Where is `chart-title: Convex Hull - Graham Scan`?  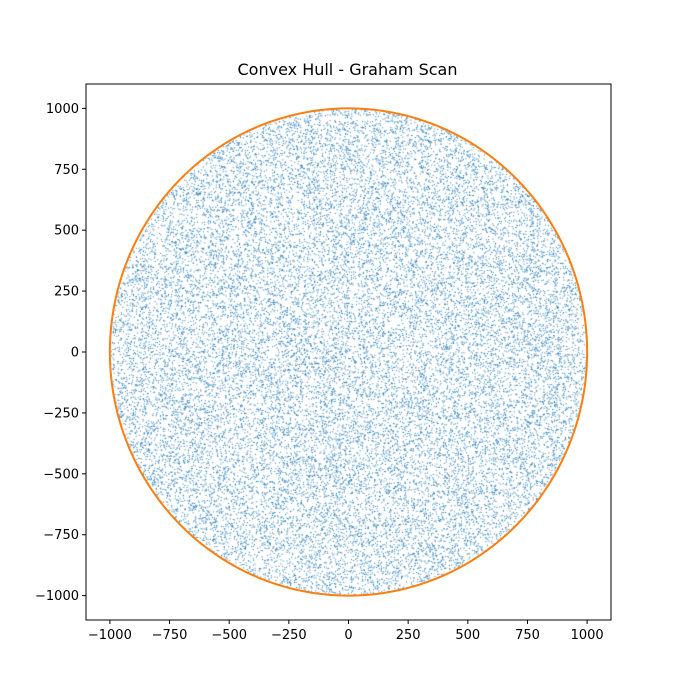 chart-title: Convex Hull - Graham Scan is located at coordinates (348, 69).